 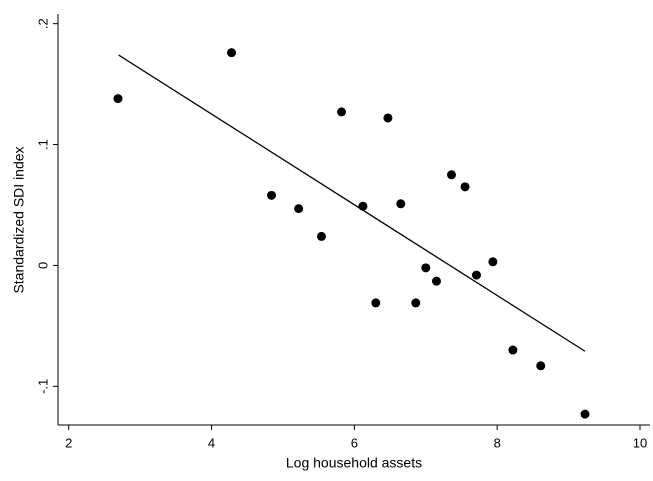 What do you see at coordinates (42, 144) in the screenshot?
I see `y-tick-label: .1` at bounding box center [42, 144].